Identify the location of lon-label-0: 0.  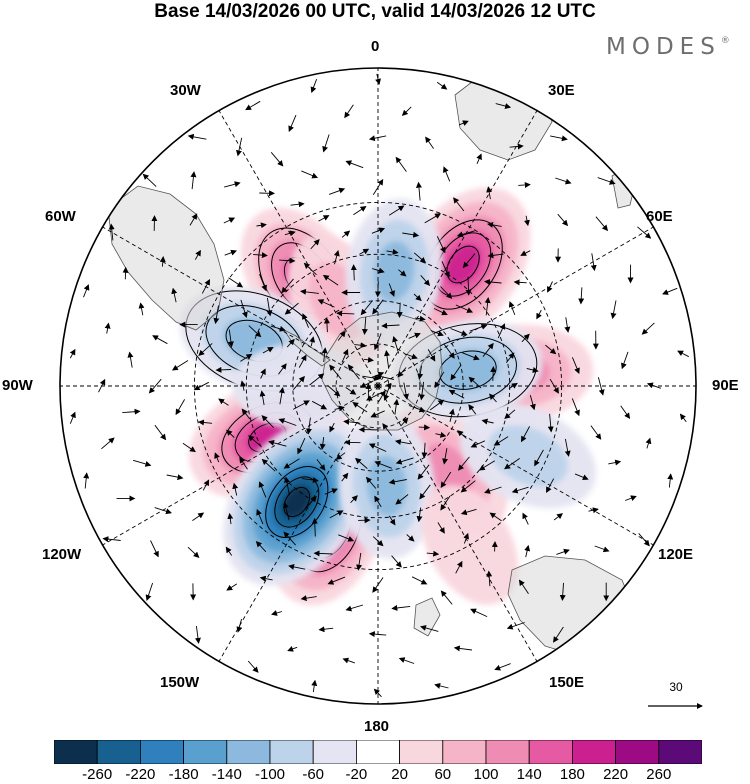
(375, 47).